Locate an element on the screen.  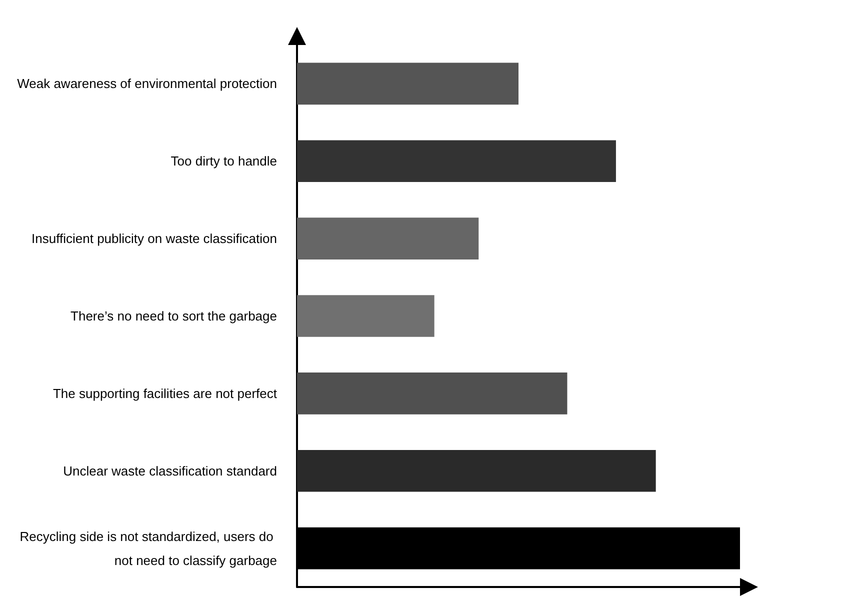
y-tick-label: Insufficient publicity on waste classification is located at coordinates (154, 238).